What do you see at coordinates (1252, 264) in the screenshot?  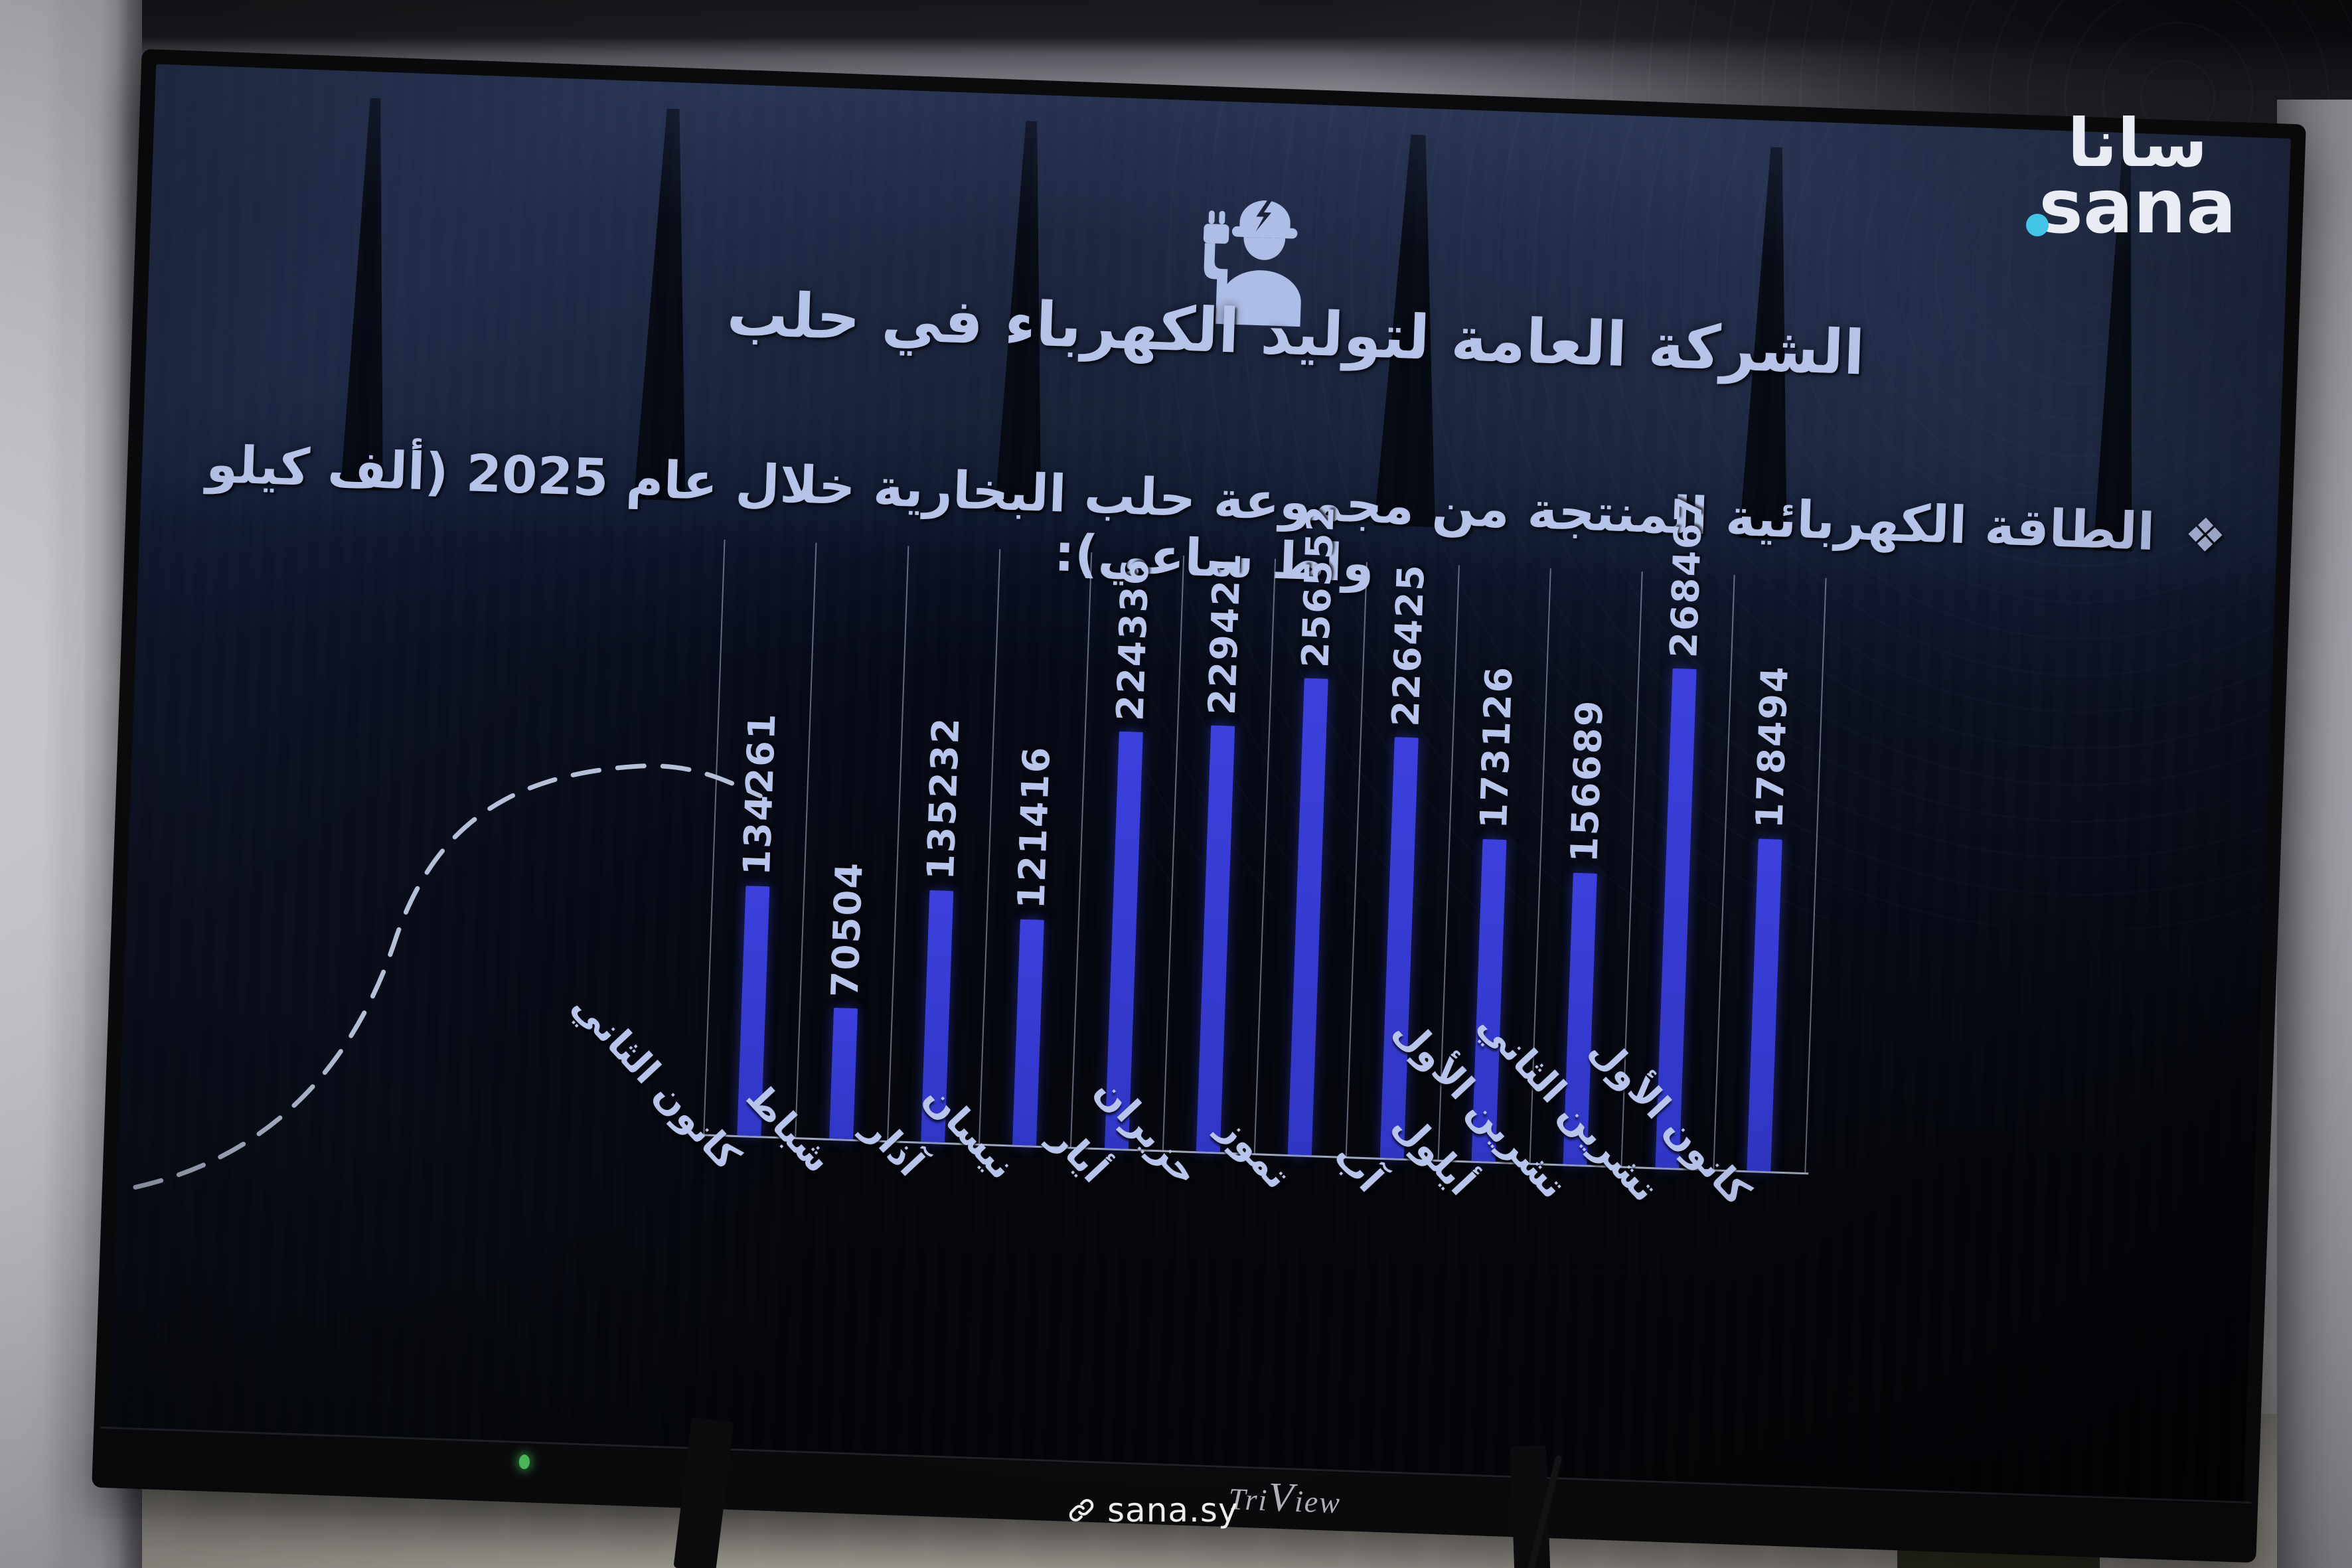 I see `electrician-worker-icon` at bounding box center [1252, 264].